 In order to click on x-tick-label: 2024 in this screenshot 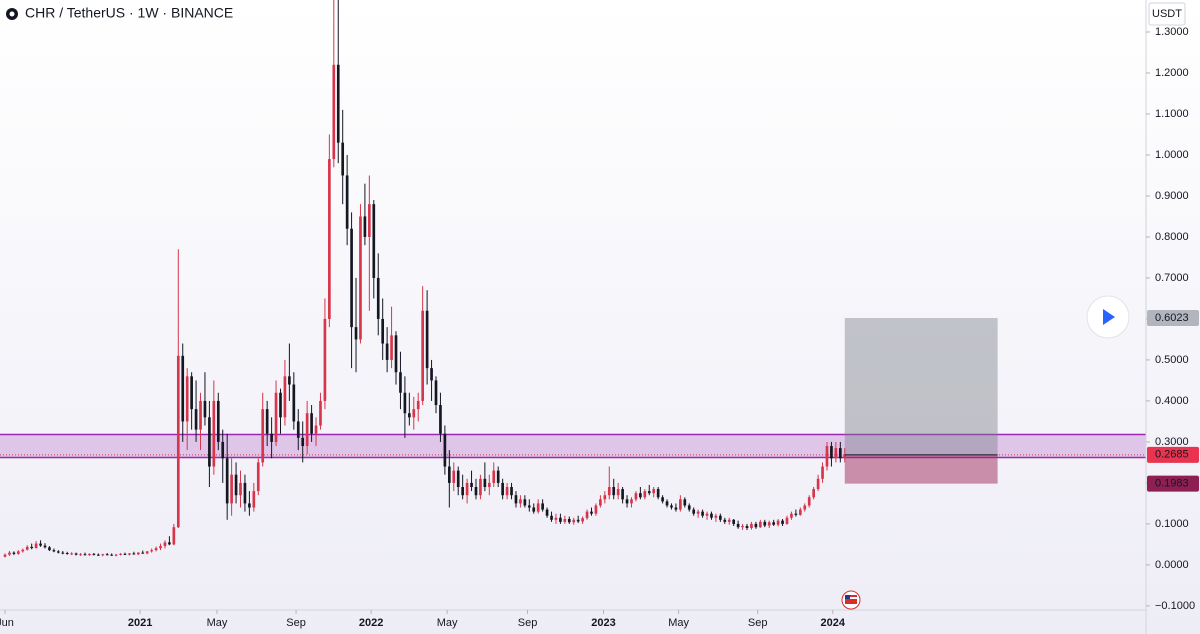, I will do `click(833, 623)`.